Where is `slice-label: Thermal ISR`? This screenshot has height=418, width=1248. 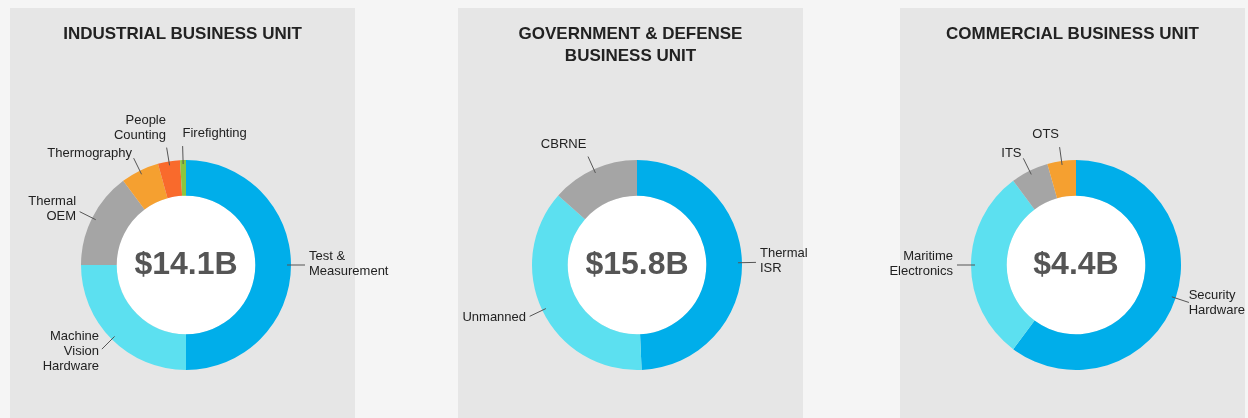 slice-label: Thermal ISR is located at coordinates (783, 260).